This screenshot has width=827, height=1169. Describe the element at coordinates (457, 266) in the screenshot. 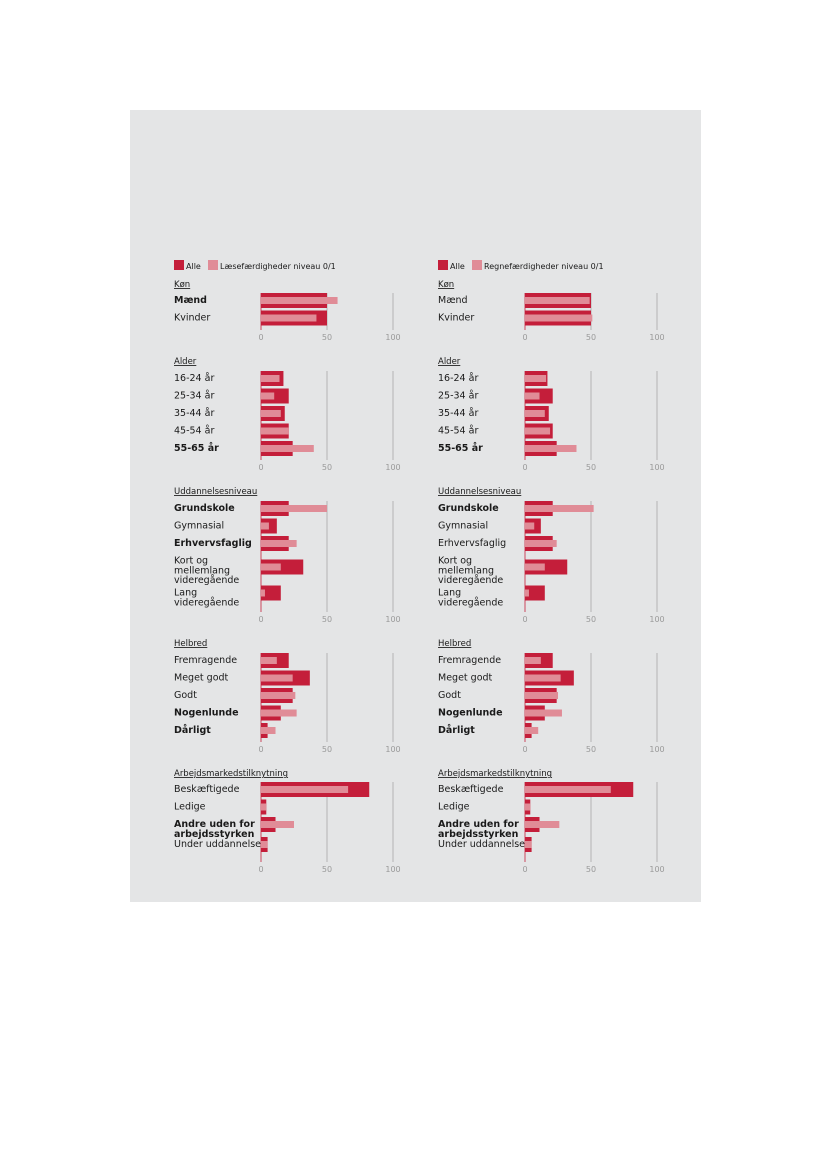

I see `legend-label-alle: Alle` at that location.